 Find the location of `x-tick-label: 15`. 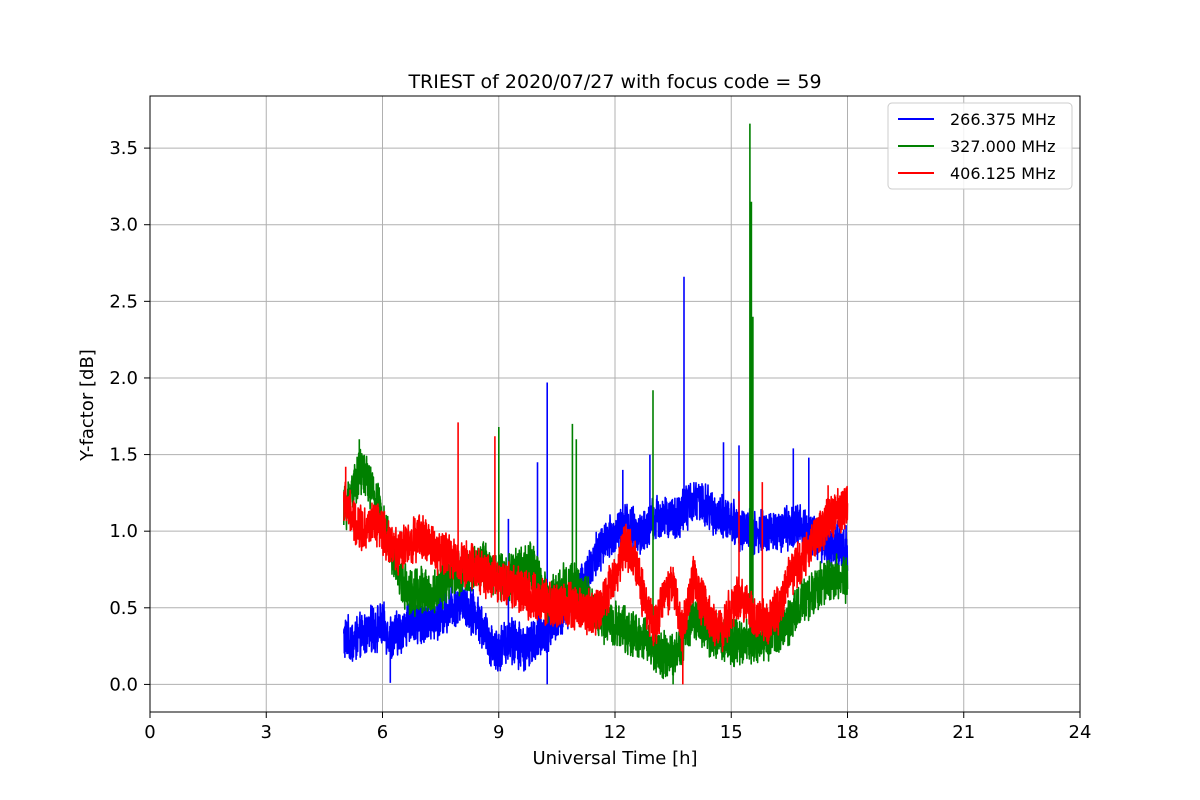

x-tick-label: 15 is located at coordinates (731, 732).